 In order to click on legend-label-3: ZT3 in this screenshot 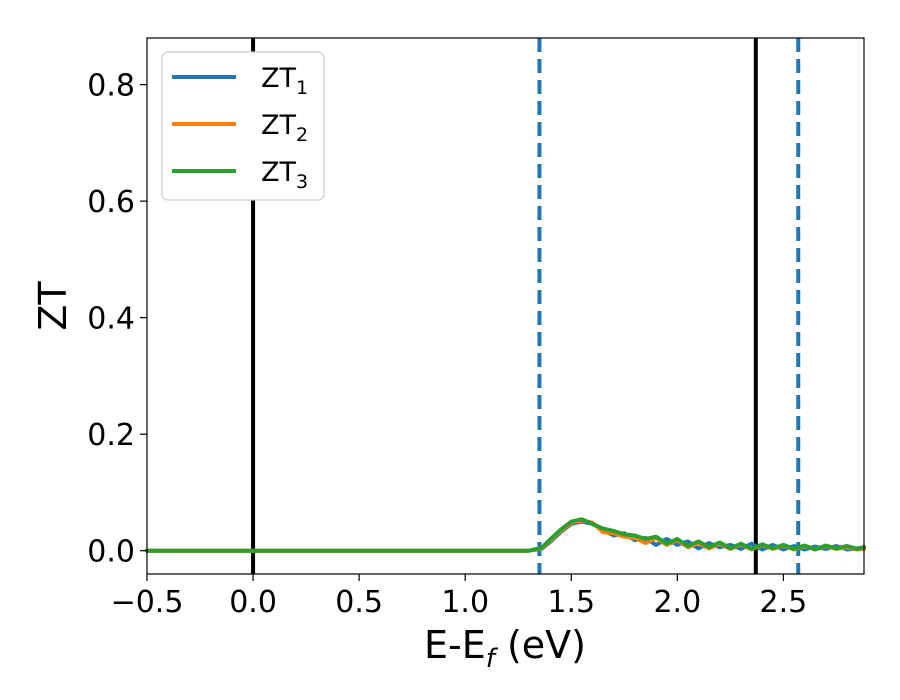, I will do `click(284, 175)`.